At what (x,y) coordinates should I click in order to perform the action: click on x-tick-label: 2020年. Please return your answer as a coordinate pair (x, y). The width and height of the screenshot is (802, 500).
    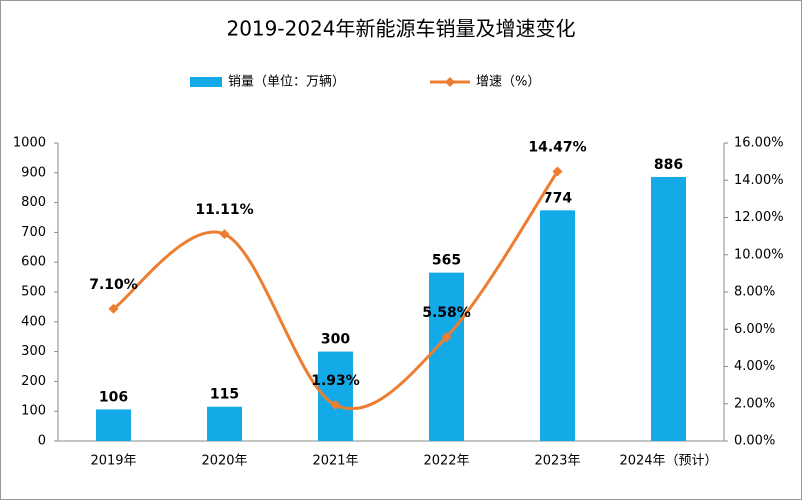
    Looking at the image, I should click on (224, 461).